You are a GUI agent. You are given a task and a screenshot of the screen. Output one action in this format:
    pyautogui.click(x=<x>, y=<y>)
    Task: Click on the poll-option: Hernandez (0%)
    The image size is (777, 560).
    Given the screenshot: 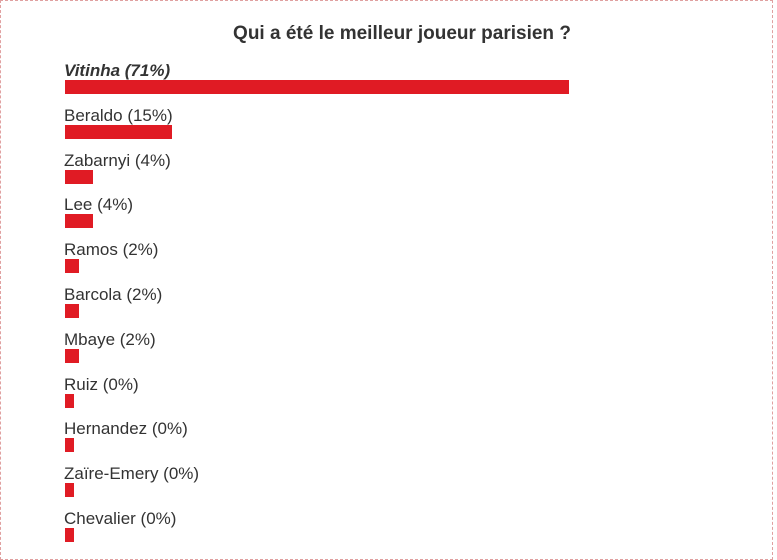 What is the action you would take?
    pyautogui.click(x=389, y=441)
    